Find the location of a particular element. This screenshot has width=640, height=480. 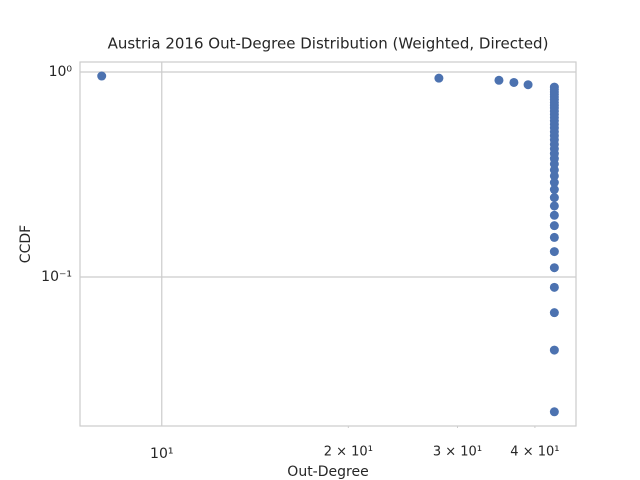

y-axis-label: CCDF is located at coordinates (26, 244).